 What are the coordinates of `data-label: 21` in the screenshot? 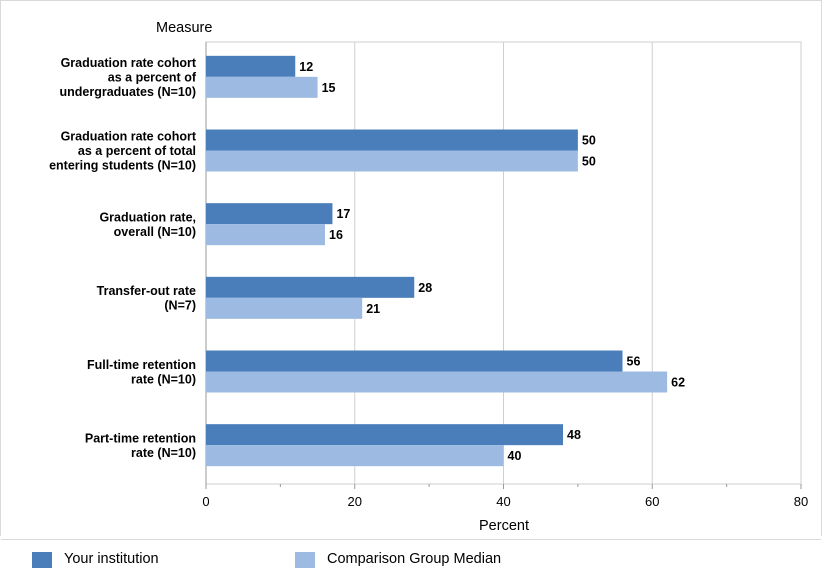 It's located at (373, 309).